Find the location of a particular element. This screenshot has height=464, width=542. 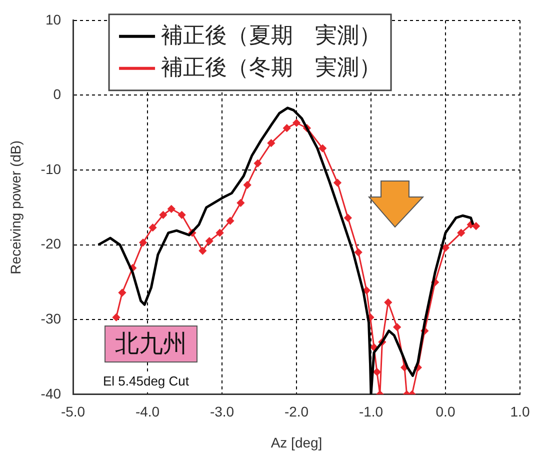

annotation: 北九州 is located at coordinates (151, 344).